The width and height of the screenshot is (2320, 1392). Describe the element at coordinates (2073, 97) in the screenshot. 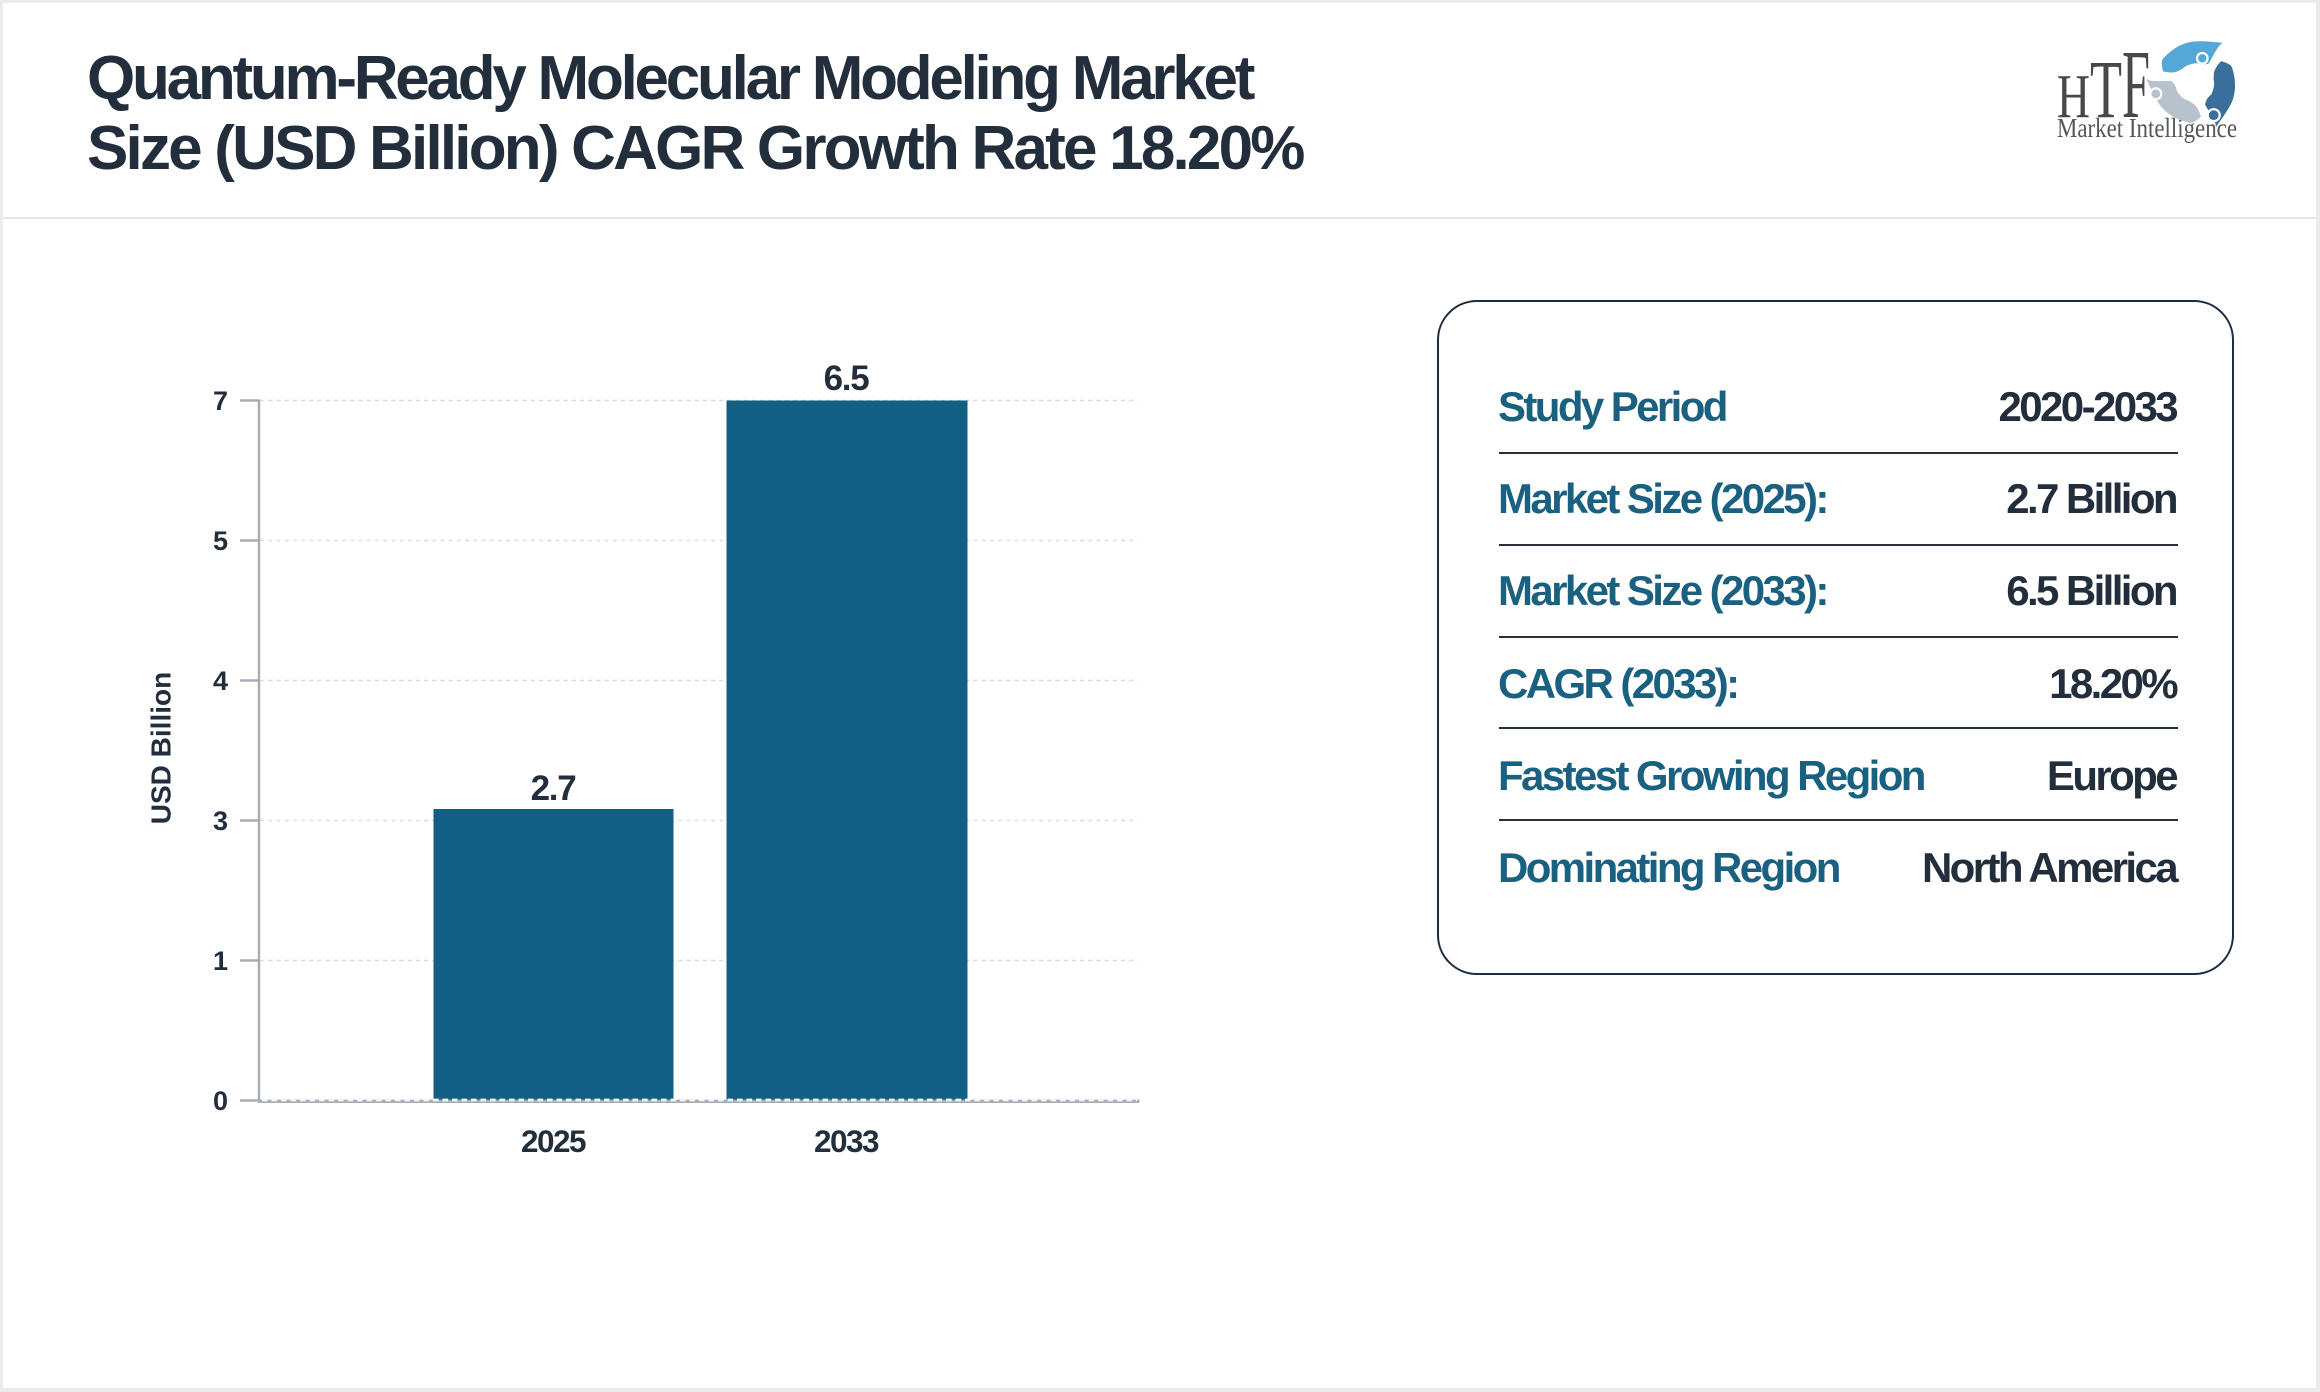

I see `svg-text: H` at that location.